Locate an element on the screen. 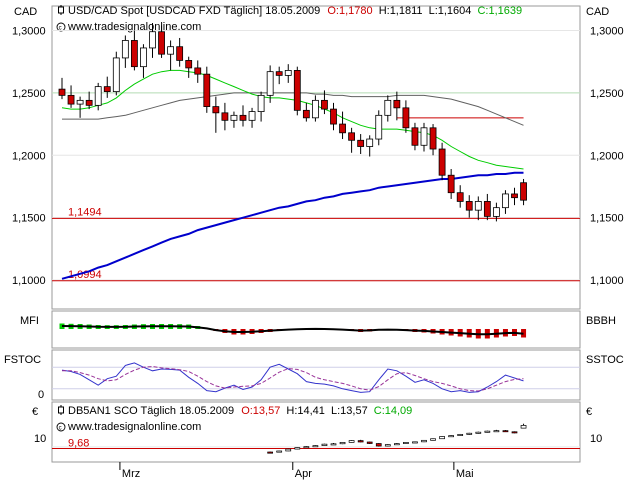 This screenshot has width=640, height=480. fstoc-line is located at coordinates (292, 377).